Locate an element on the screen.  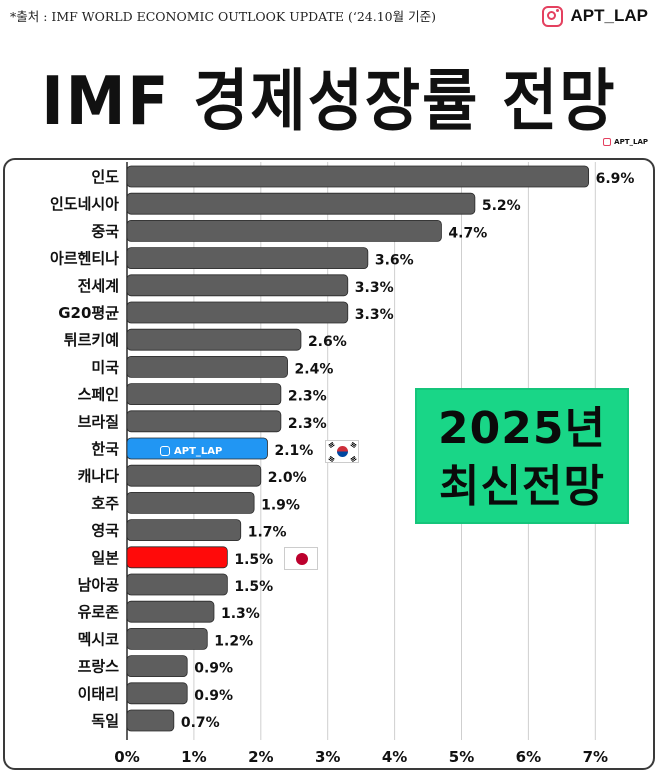
value-label: 3.6% is located at coordinates (394, 261).